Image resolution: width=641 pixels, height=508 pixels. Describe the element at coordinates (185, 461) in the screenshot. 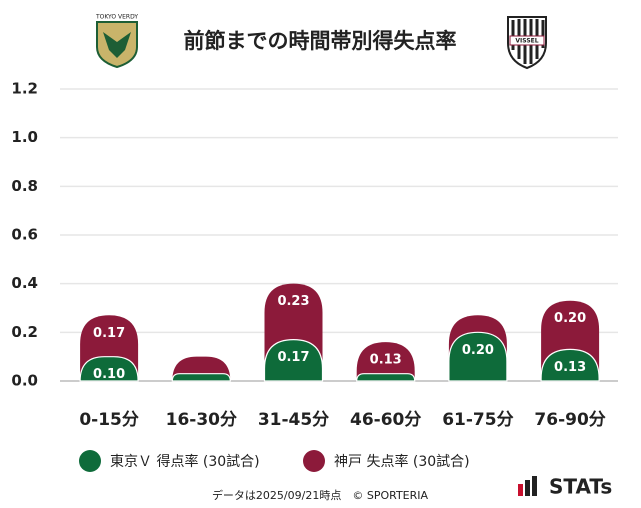

I see `legend-label: 東京Ｖ 得点率 (30試合)` at that location.